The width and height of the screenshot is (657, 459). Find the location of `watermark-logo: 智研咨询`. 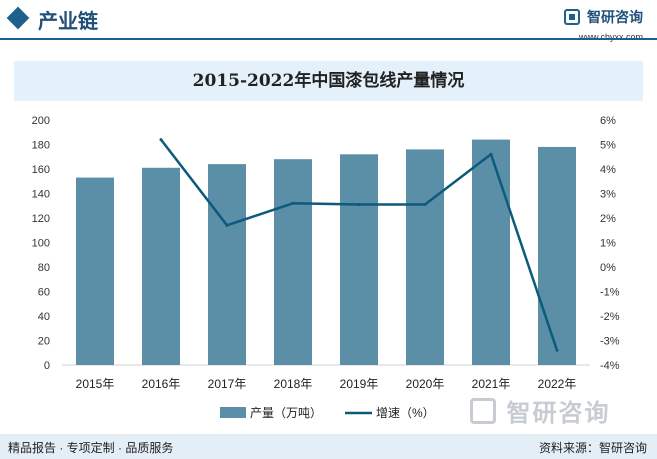

watermark-logo: 智研咨询 is located at coordinates (540, 410).